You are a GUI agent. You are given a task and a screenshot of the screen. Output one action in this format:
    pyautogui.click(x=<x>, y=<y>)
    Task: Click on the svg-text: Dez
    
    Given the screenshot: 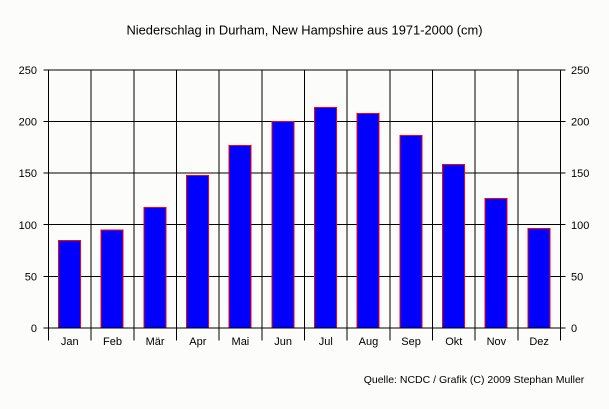 What is the action you would take?
    pyautogui.click(x=539, y=342)
    